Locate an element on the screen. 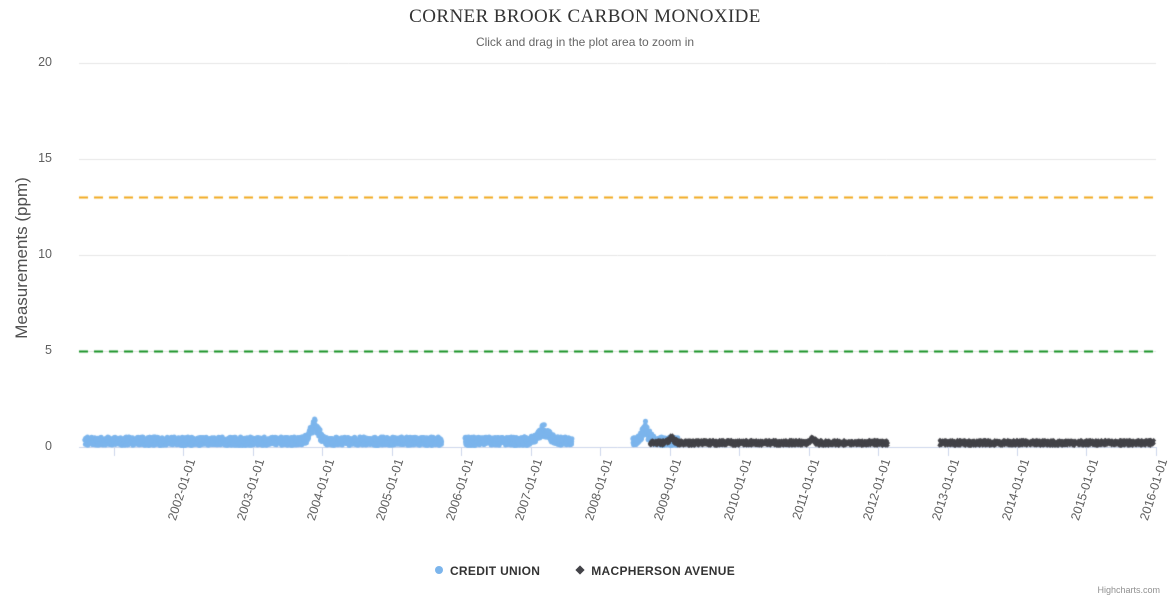 Image resolution: width=1170 pixels, height=600 pixels. legend-item-1: CREDIT UNION is located at coordinates (487, 570).